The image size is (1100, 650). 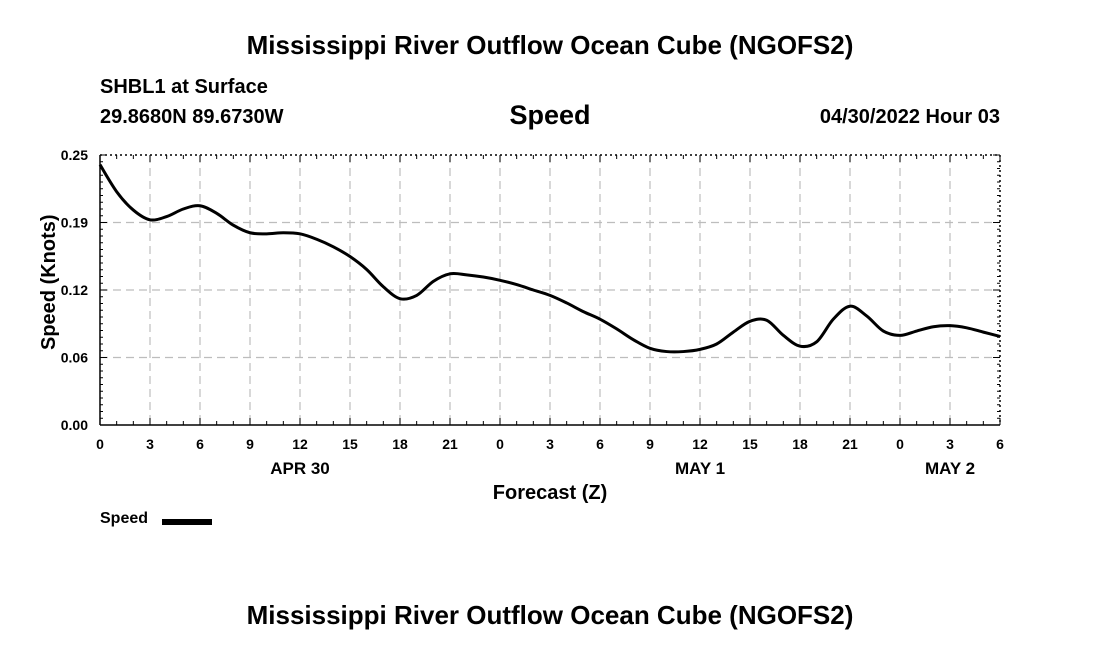 I want to click on y-tick-label: 0.06, so click(x=74, y=358).